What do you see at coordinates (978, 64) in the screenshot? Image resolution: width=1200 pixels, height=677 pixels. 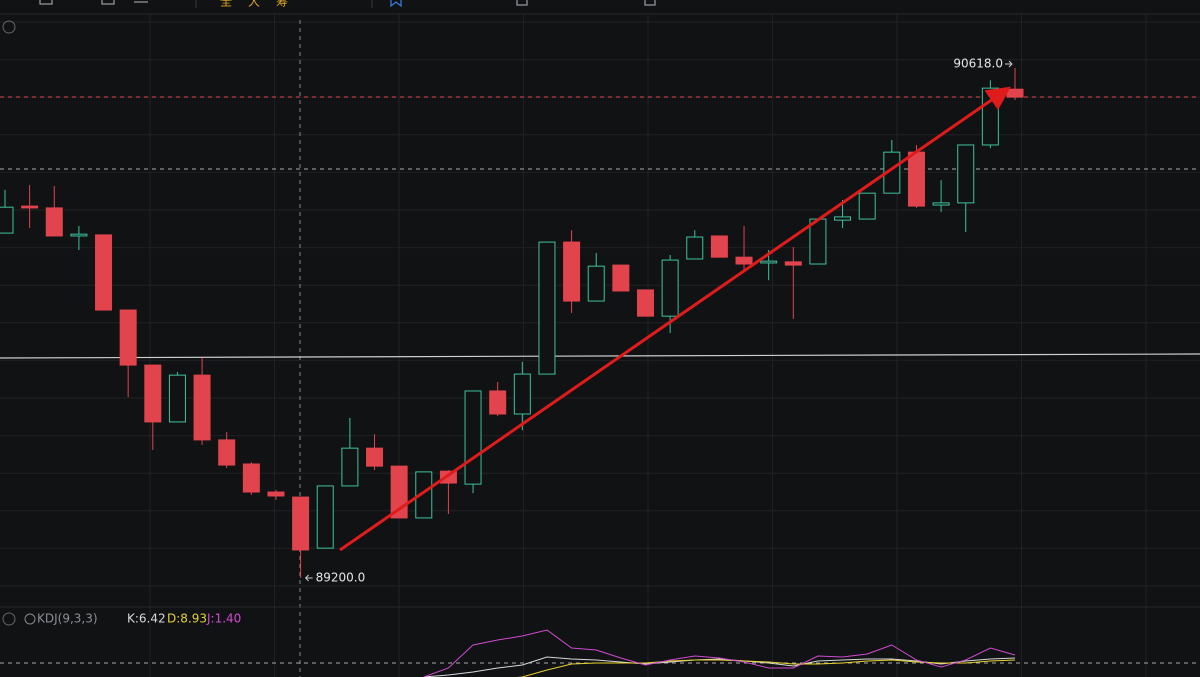 I see `extreme-label: 90618.0` at bounding box center [978, 64].